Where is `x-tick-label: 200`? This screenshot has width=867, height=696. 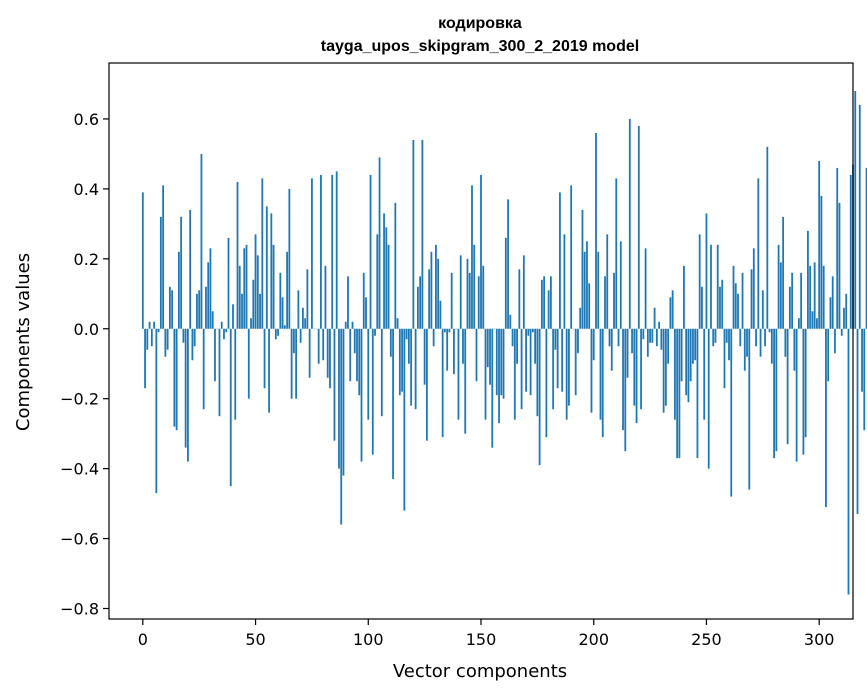 x-tick-label: 200 is located at coordinates (593, 639).